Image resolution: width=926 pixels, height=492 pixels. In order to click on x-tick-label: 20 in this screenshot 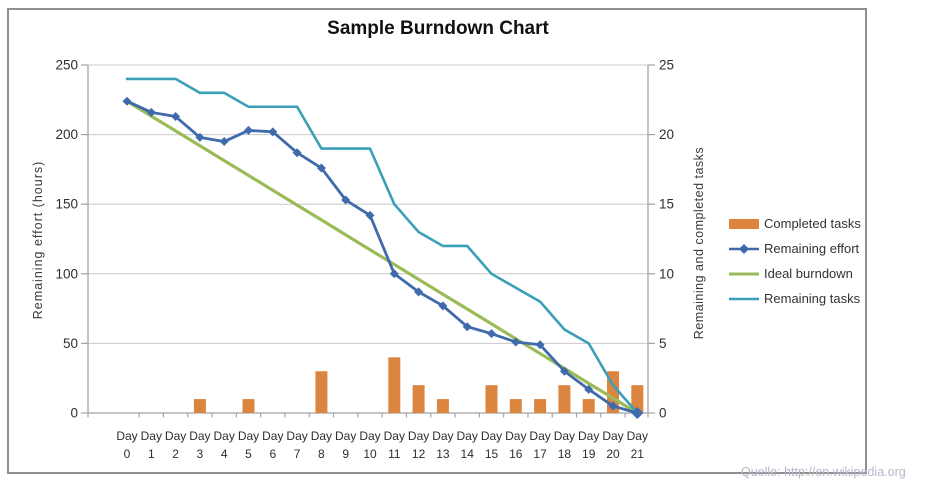, I will do `click(613, 454)`.